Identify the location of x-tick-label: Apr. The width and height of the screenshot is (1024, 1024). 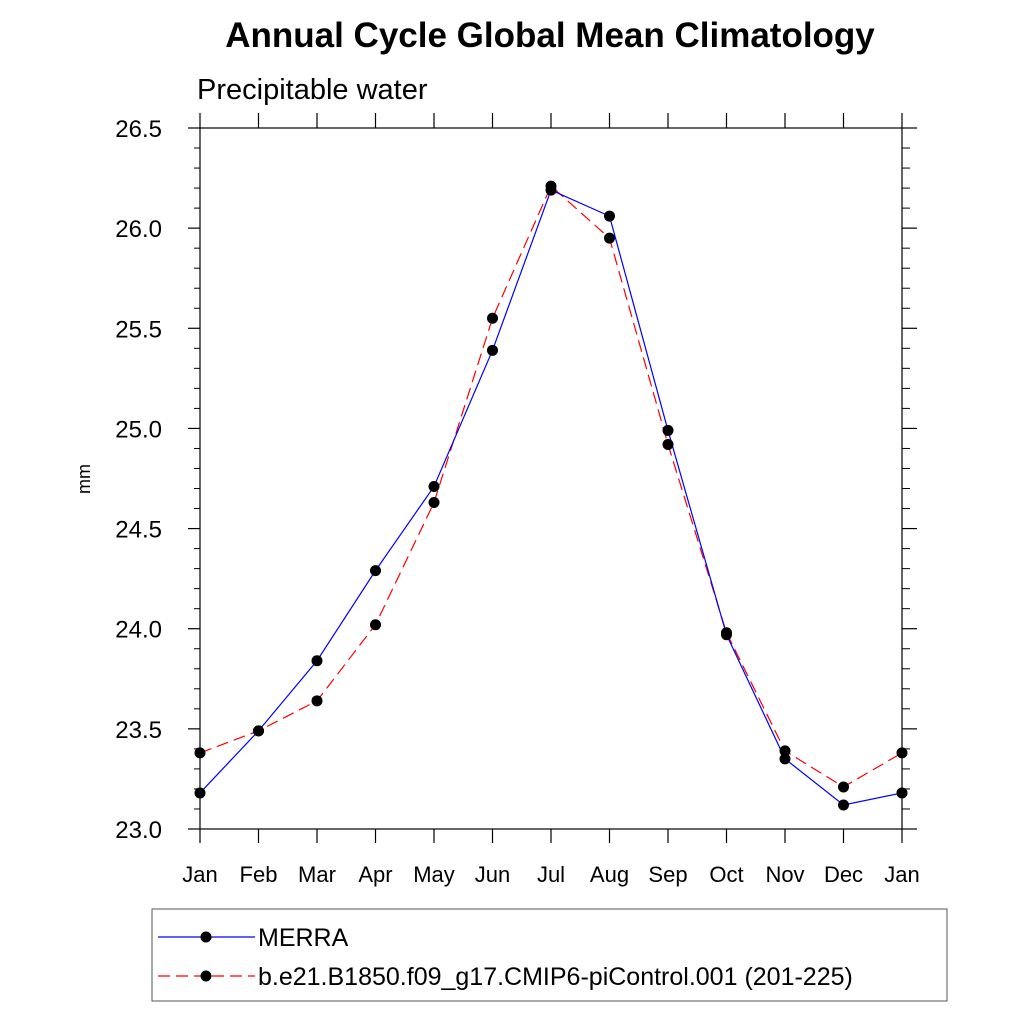
(375, 874).